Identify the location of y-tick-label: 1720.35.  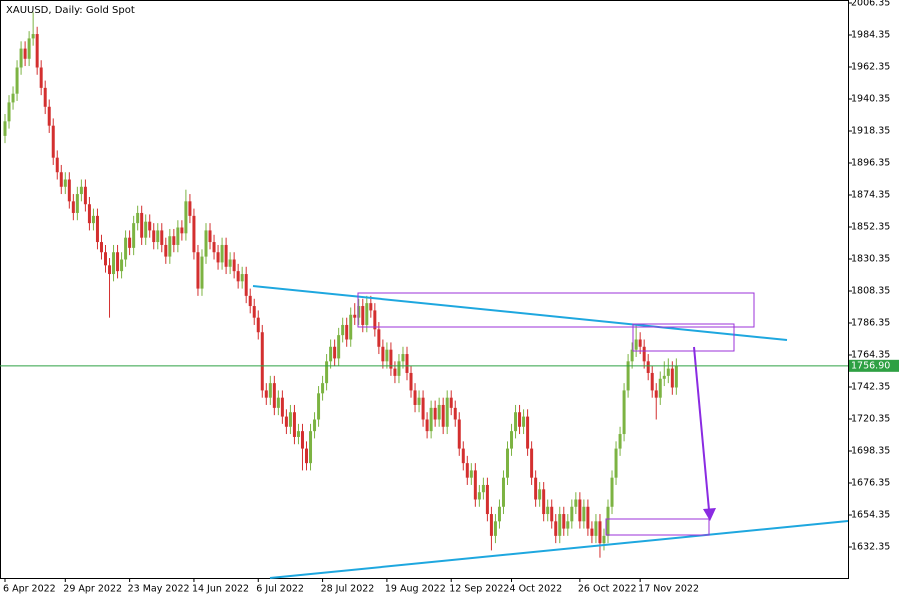
(870, 418).